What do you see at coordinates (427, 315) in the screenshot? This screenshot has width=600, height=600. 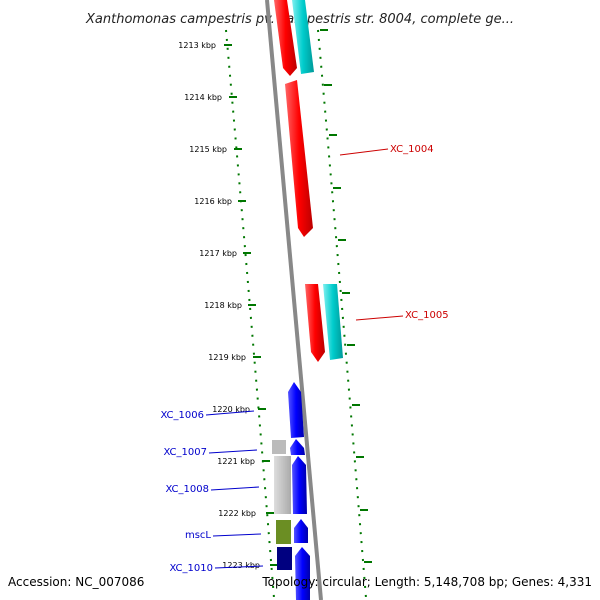 I see `gene-label-xc-1005: XC_1005` at bounding box center [427, 315].